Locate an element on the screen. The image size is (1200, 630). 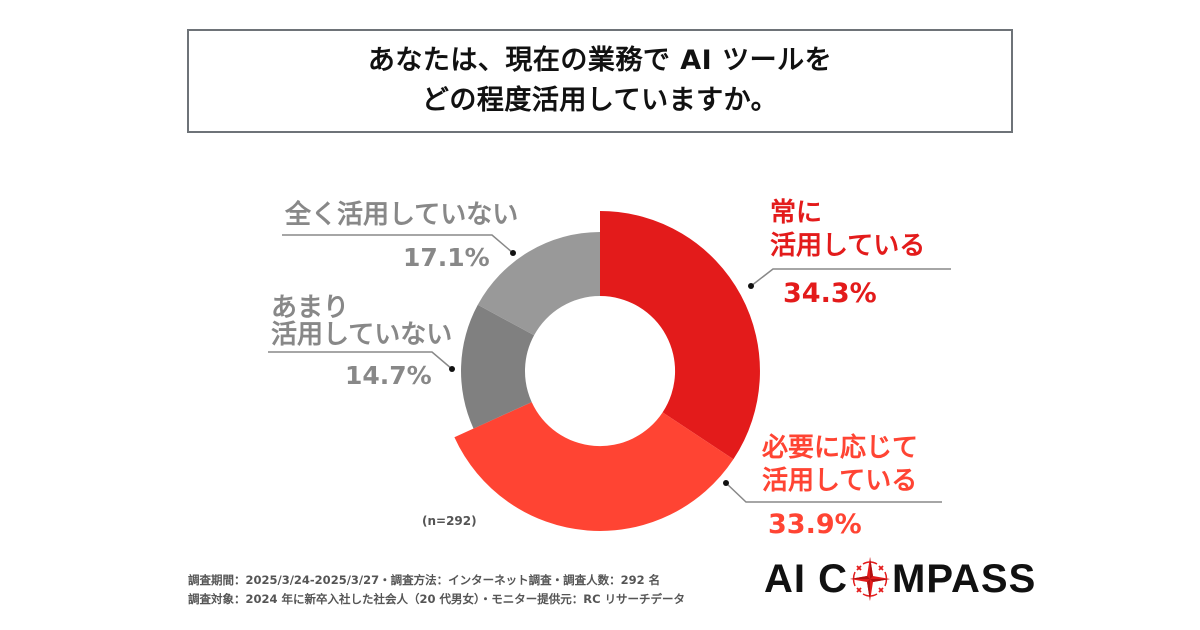
ai-compass-logo: AI C MPASS is located at coordinates (900, 579).